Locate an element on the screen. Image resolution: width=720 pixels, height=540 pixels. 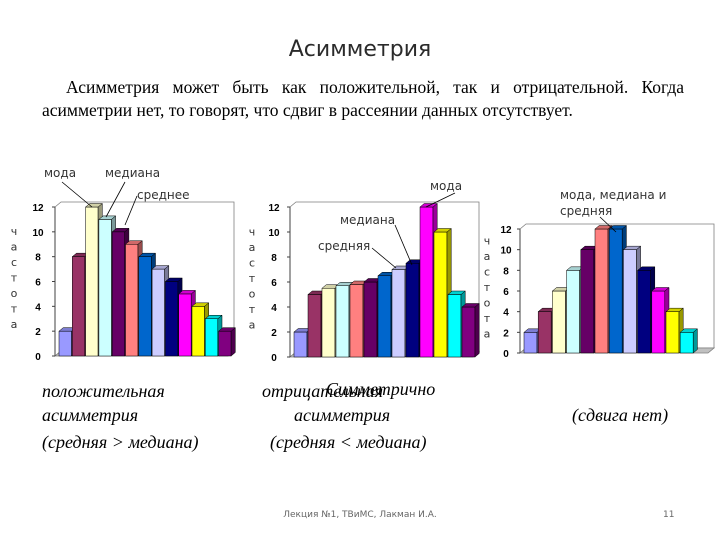
caption-positive-line3: (средняя > медиана) is located at coordinates (120, 442).